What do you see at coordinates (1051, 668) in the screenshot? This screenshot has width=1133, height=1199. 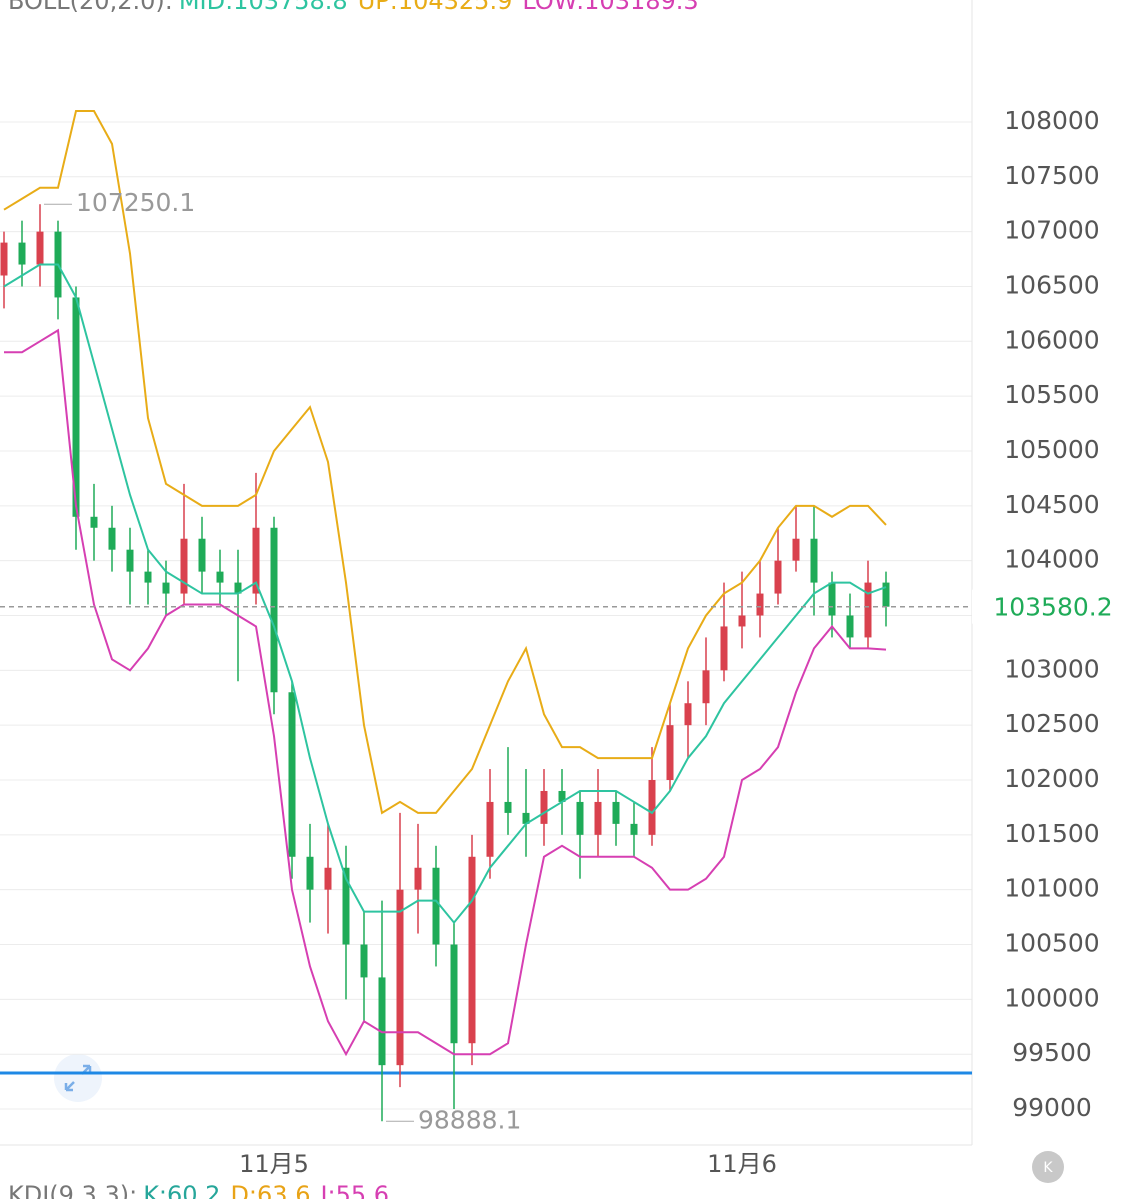 I see `y-tick-label: 103000` at bounding box center [1051, 668].